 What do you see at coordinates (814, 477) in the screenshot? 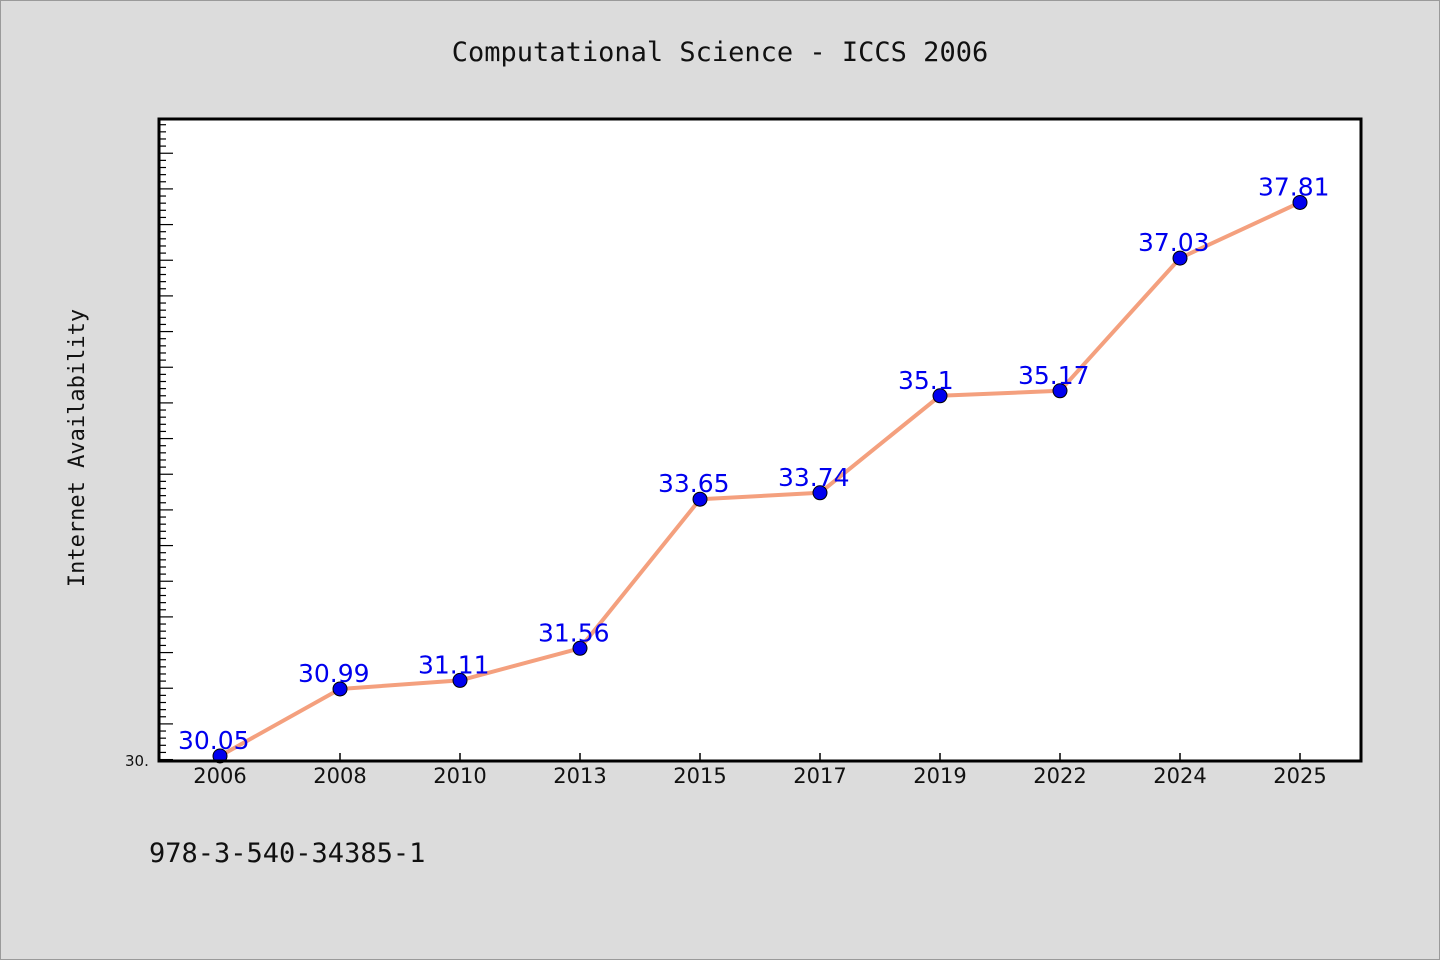
I see `data-label: 33.74` at bounding box center [814, 477].